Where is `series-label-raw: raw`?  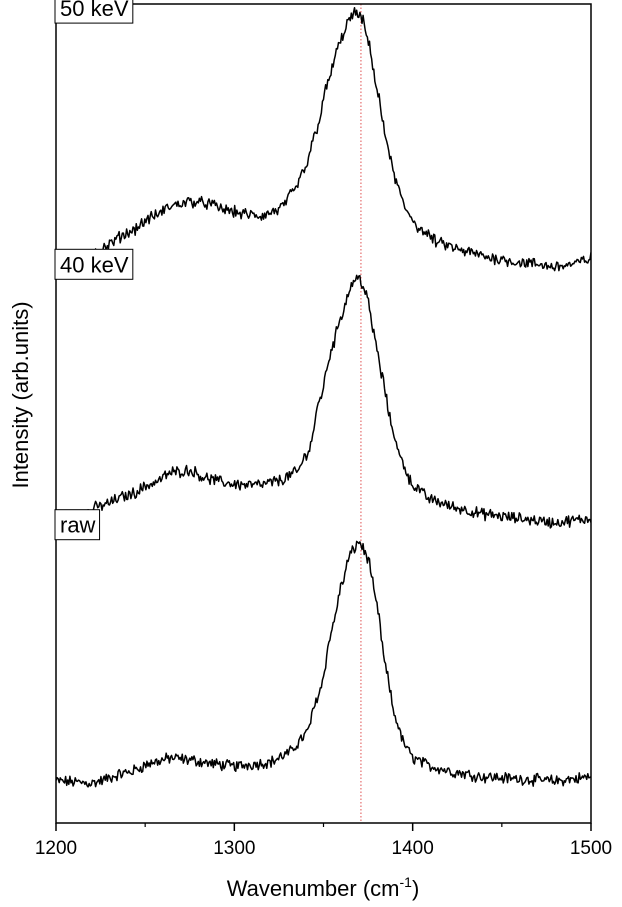
series-label-raw: raw is located at coordinates (77, 525).